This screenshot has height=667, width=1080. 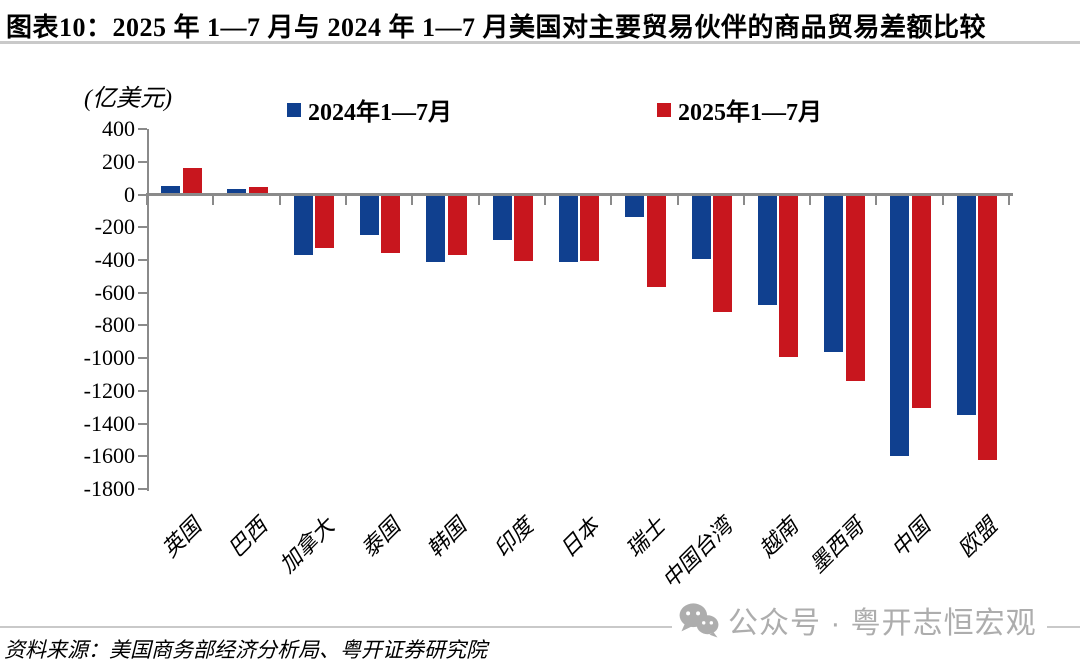 What do you see at coordinates (170, 190) in the screenshot?
I see `bar-s0-c0` at bounding box center [170, 190].